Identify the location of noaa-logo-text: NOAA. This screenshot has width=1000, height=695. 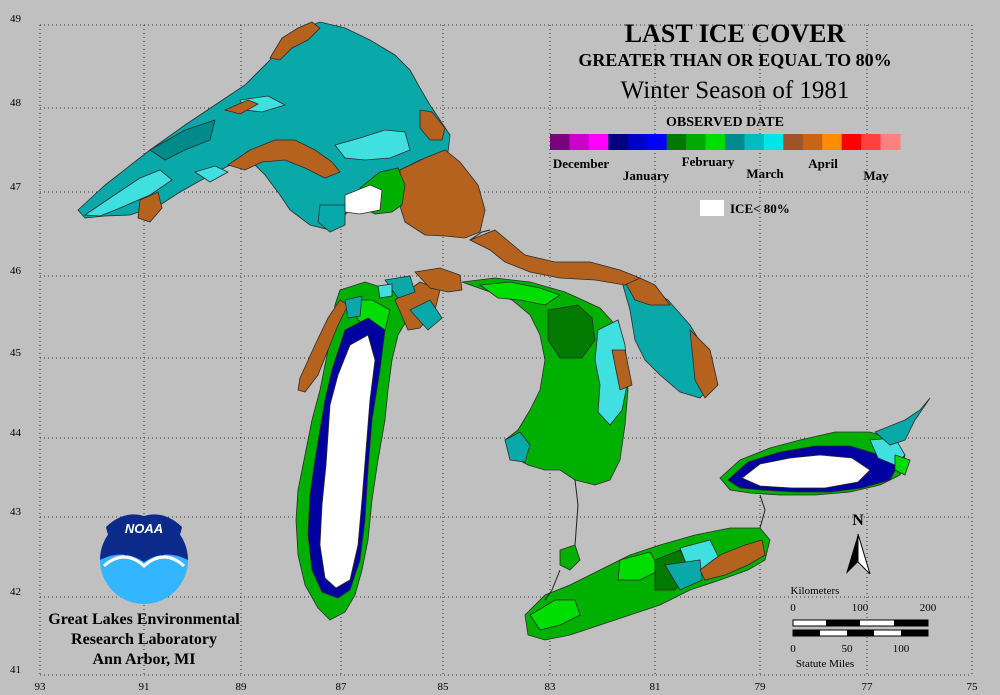
(144, 528).